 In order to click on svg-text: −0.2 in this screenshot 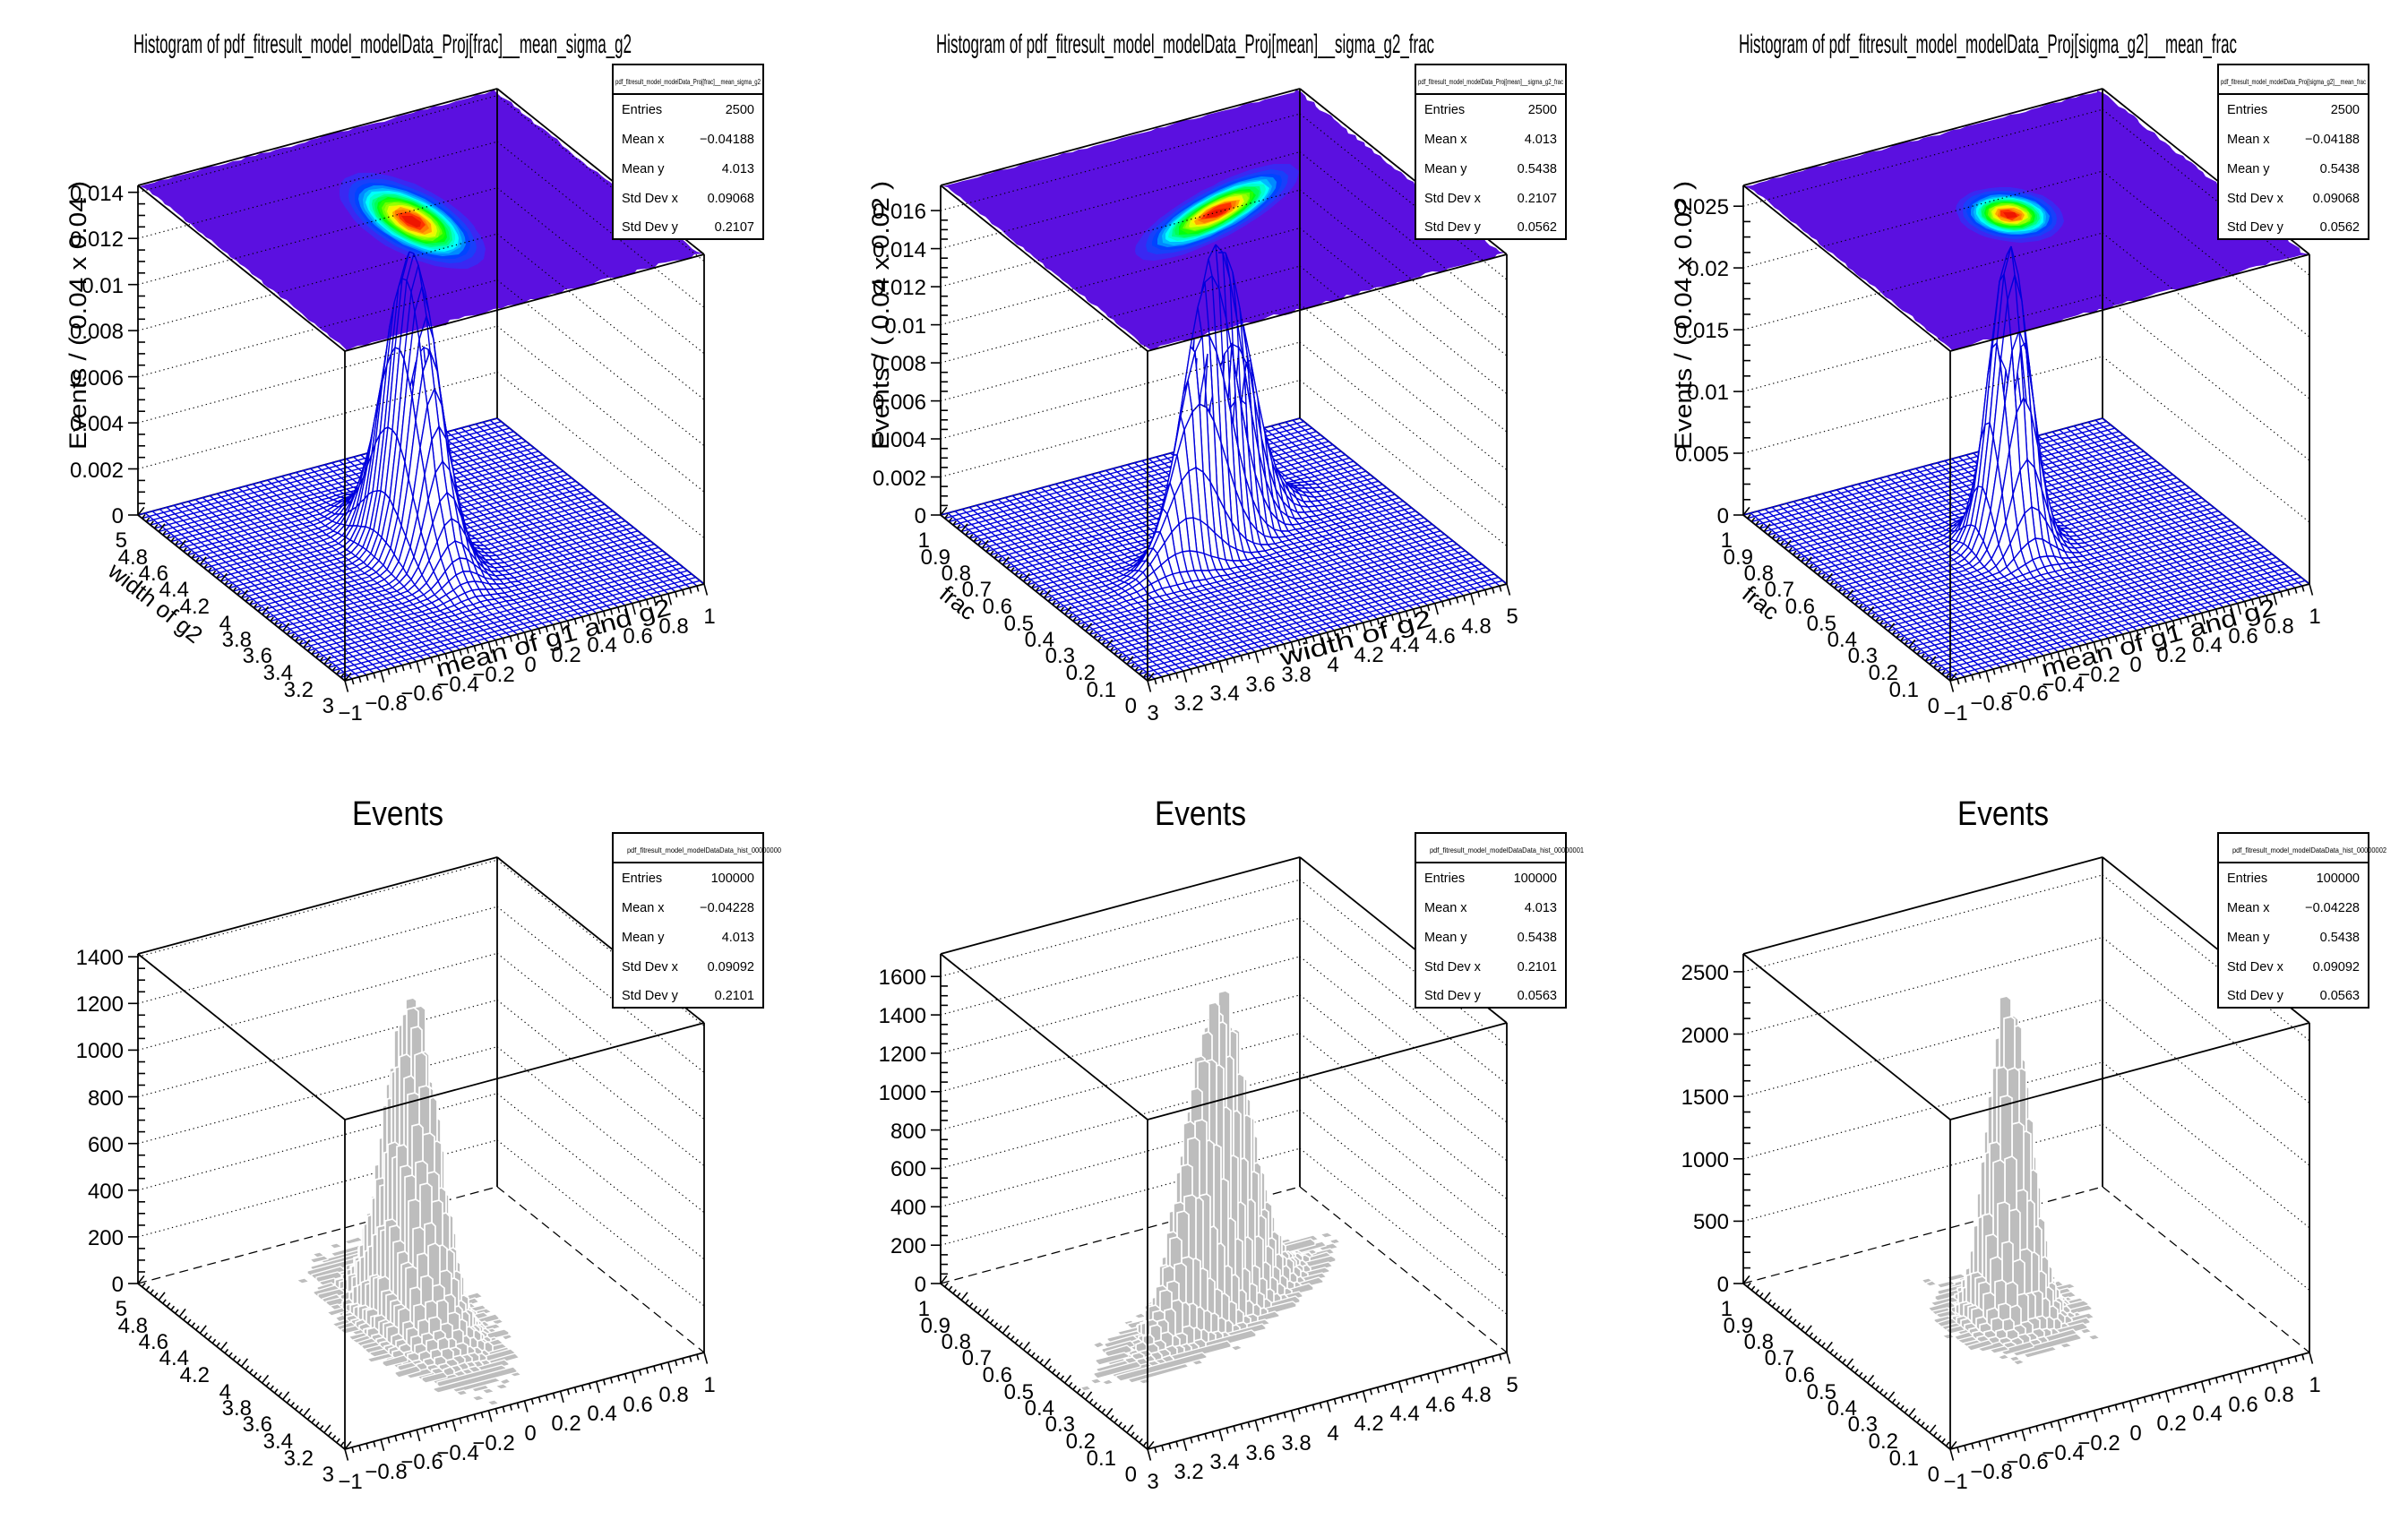, I will do `click(2098, 675)`.